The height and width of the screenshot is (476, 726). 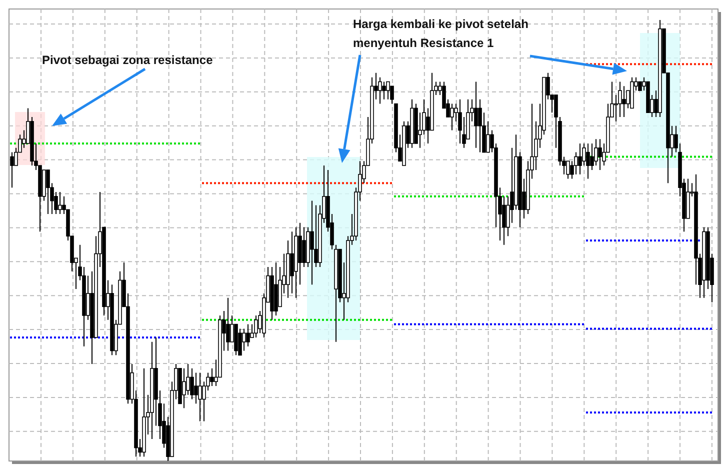 What do you see at coordinates (440, 33) in the screenshot?
I see `annotation: Harga kembali ke pivot setelah menyentuh Resistance 1` at bounding box center [440, 33].